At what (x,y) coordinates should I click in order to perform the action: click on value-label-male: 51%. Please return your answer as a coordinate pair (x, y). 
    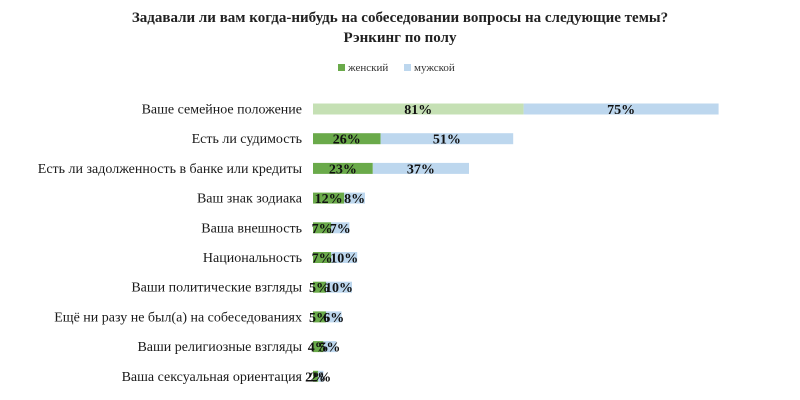
    Looking at the image, I should click on (447, 140).